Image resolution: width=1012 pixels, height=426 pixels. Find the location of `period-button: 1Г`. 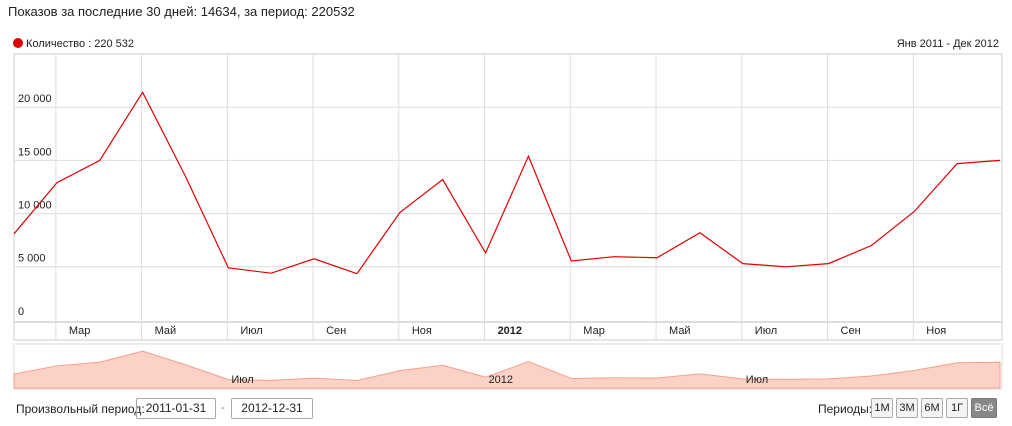

period-button: 1Г is located at coordinates (957, 408).